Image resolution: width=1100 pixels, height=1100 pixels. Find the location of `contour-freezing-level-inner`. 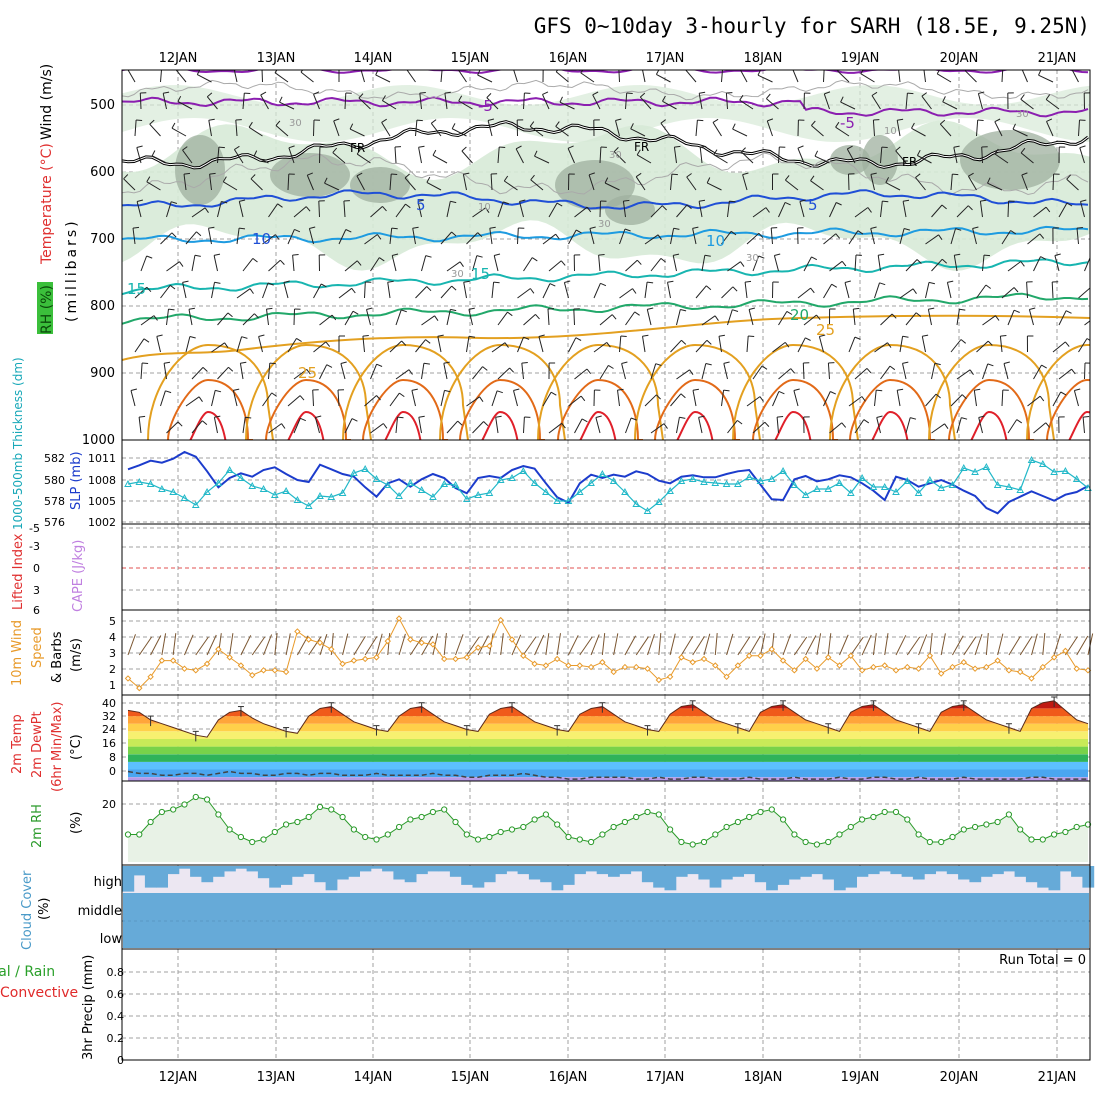

contour-freezing-level-inner is located at coordinates (605, 145).